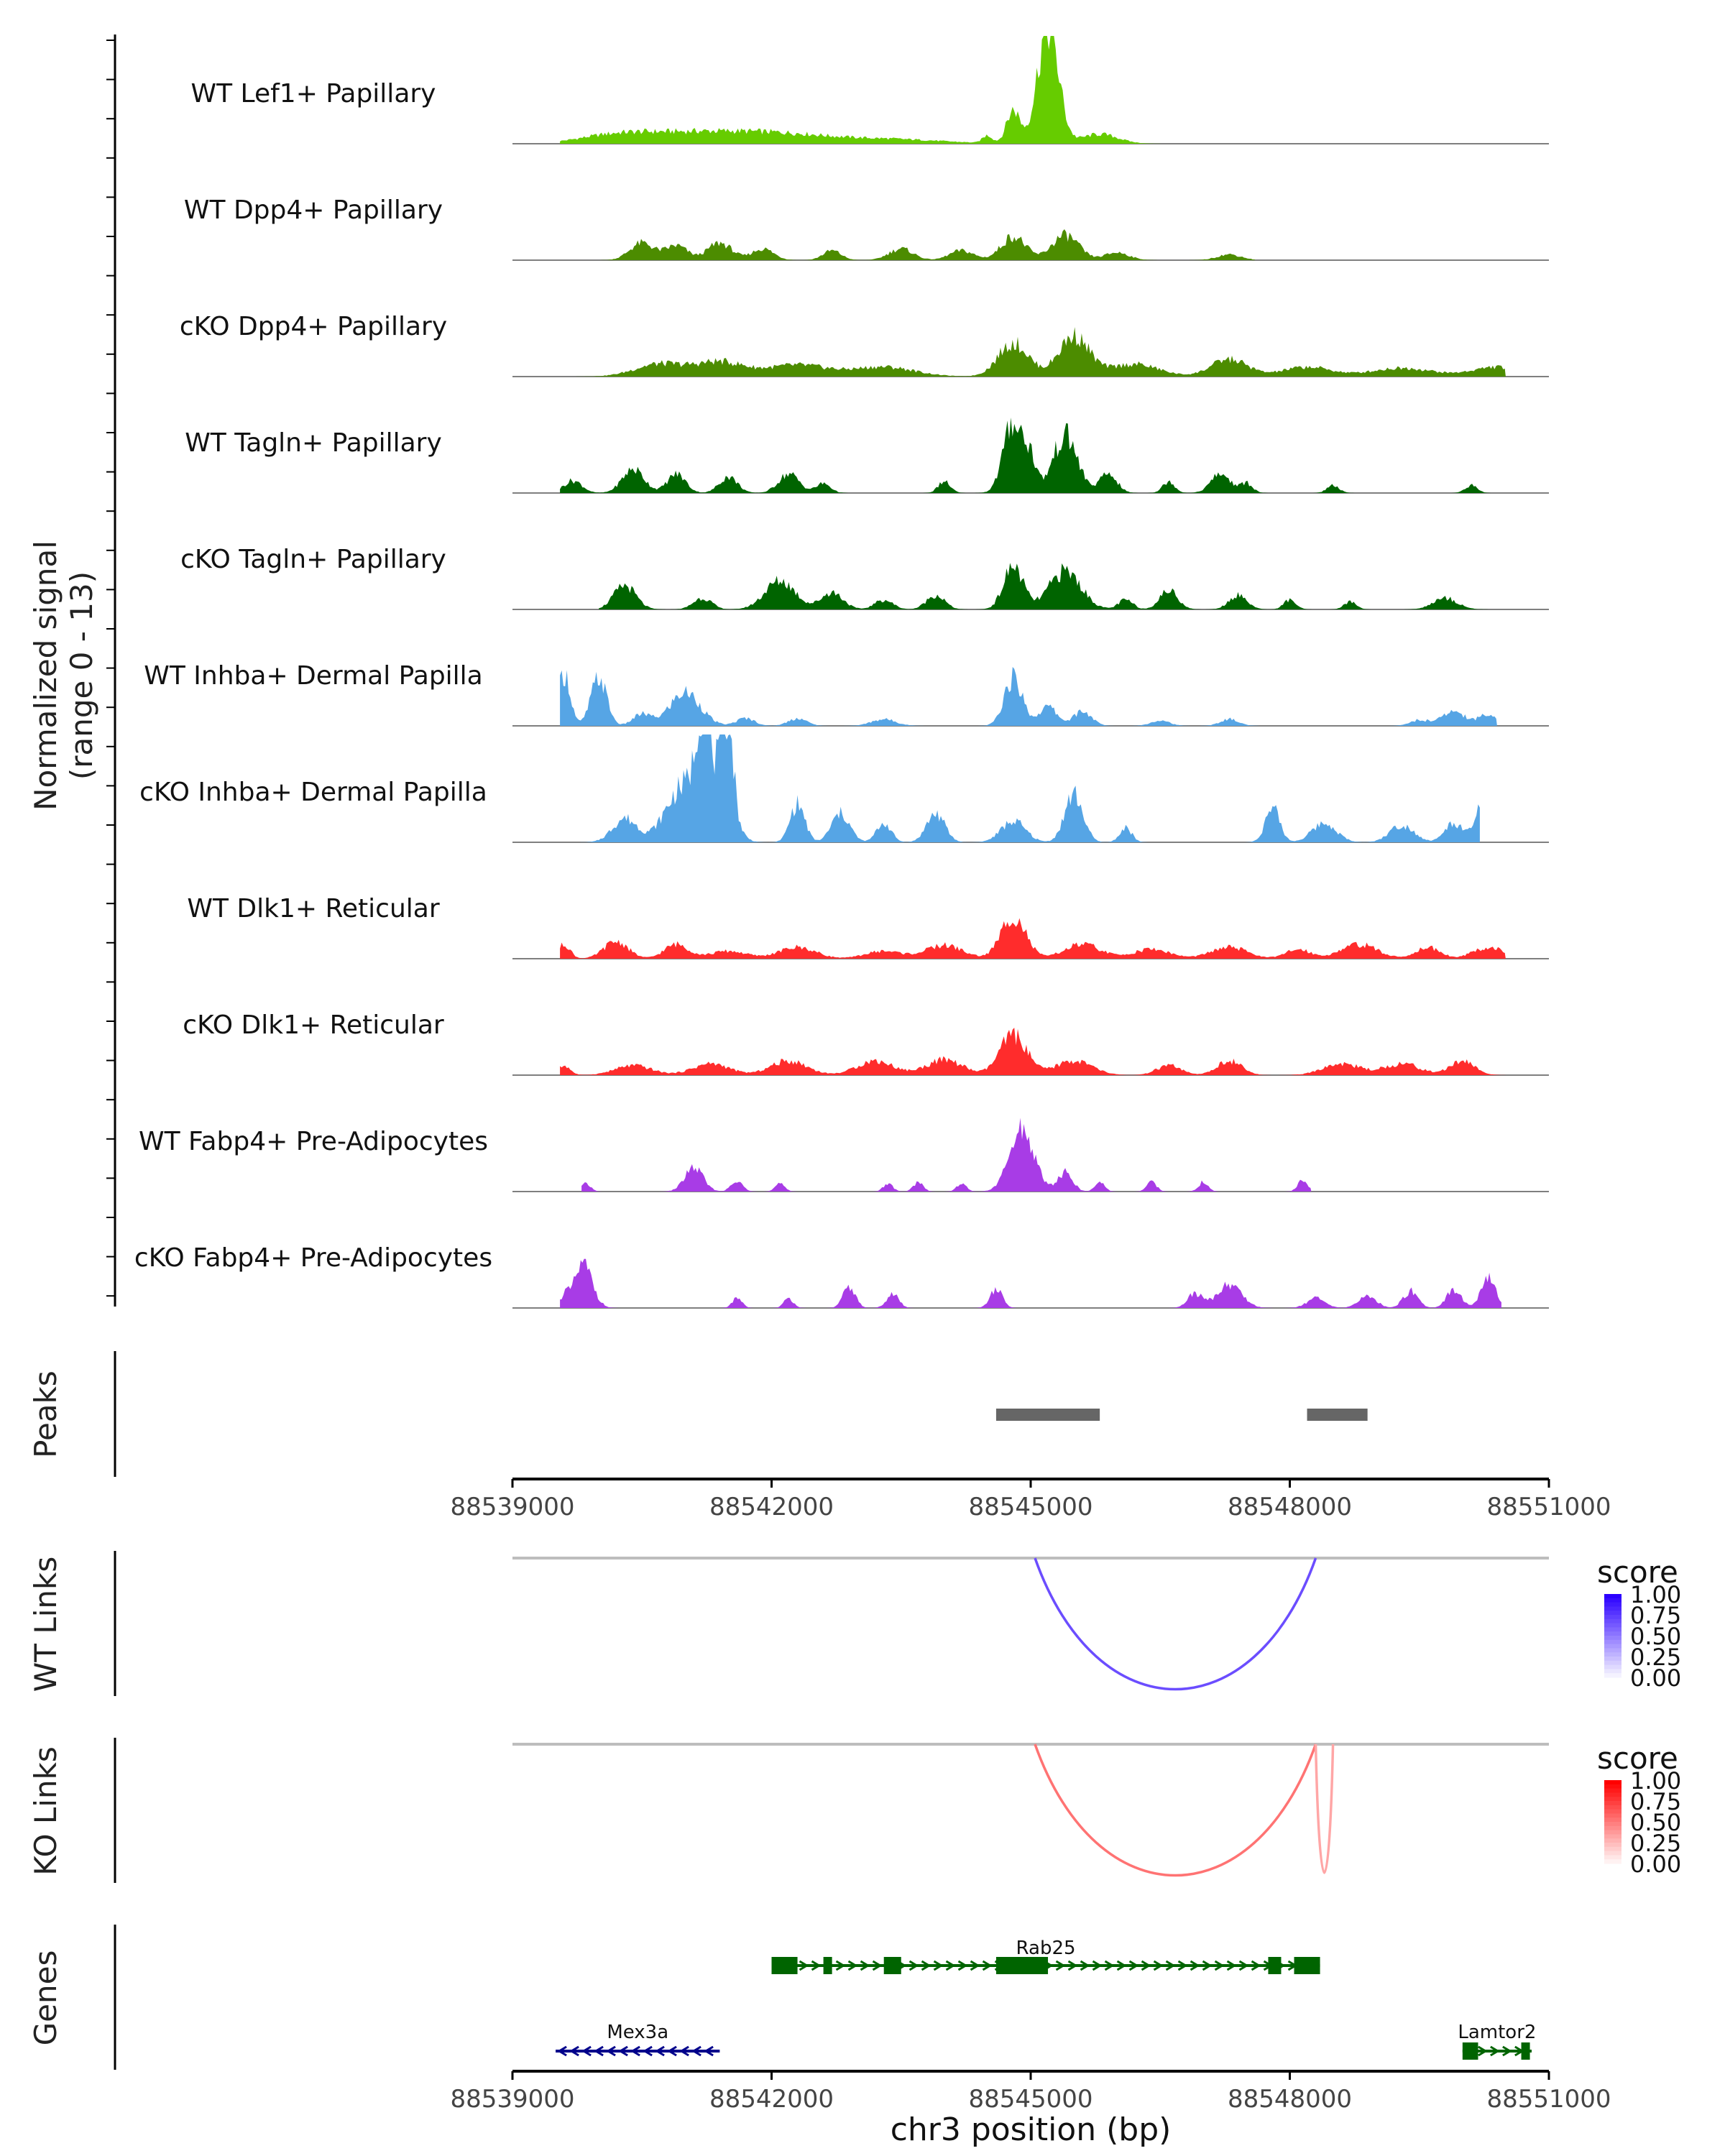  Describe the element at coordinates (637, 2032) in the screenshot. I see `gene-label: Mex3a` at that location.